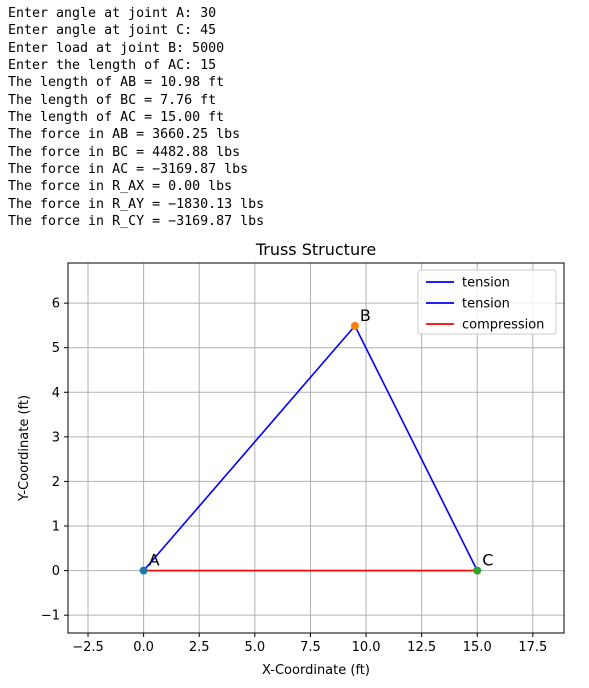 The image size is (589, 688). What do you see at coordinates (355, 326) in the screenshot?
I see `joint-marker-B` at bounding box center [355, 326].